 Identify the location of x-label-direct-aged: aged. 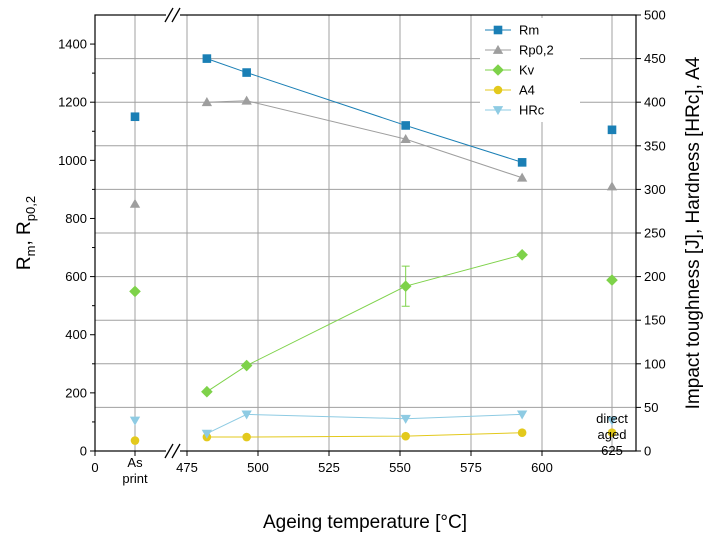
(612, 434).